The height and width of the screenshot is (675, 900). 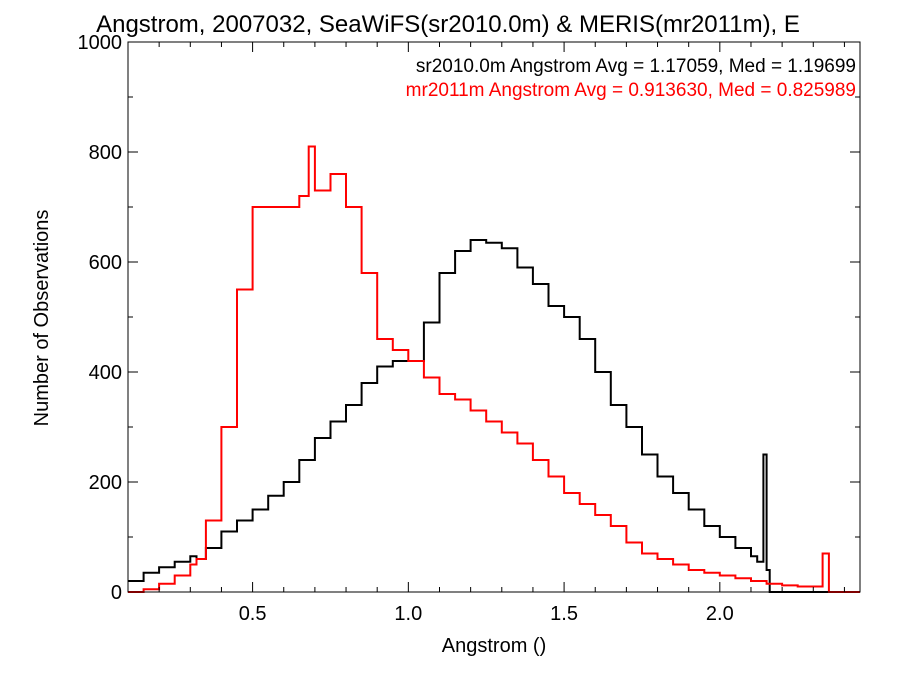 What do you see at coordinates (105, 373) in the screenshot?
I see `y-tick-label: 400` at bounding box center [105, 373].